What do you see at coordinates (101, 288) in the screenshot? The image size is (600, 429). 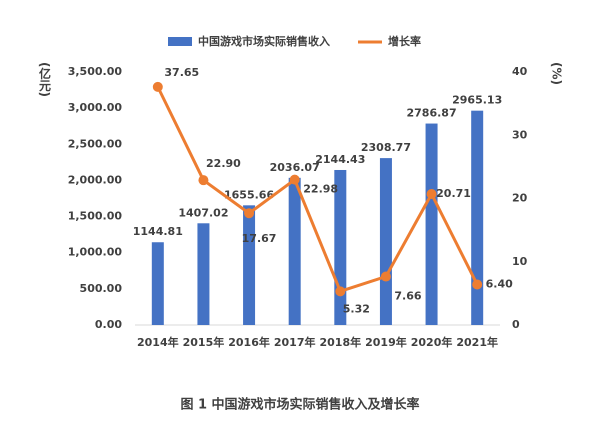 I see `y-tick-label: 500.00` at bounding box center [101, 288].